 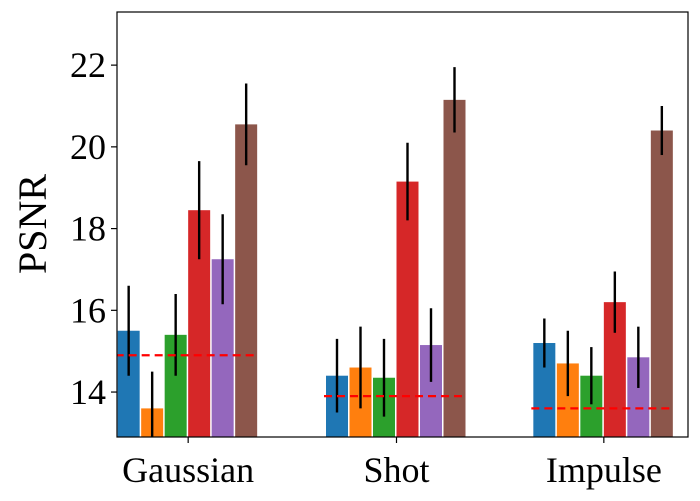 I want to click on y-tick-label-14: 14, so click(x=88, y=392).